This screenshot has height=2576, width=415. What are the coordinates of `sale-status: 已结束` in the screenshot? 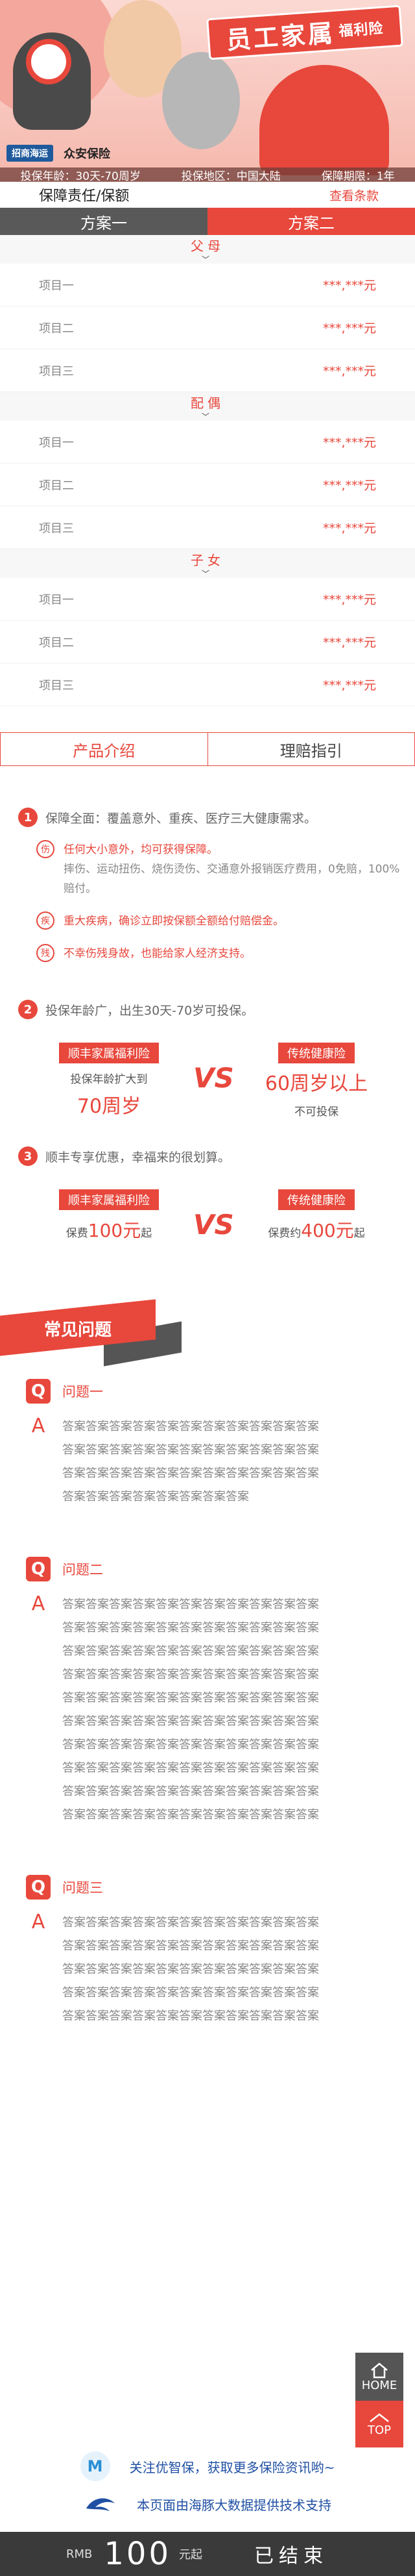 It's located at (291, 2556).